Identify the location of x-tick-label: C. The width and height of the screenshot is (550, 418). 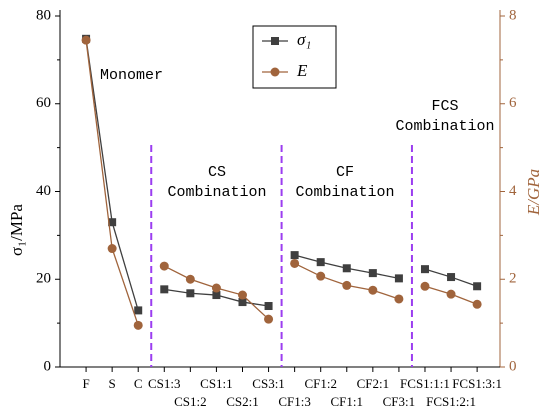
(138, 383).